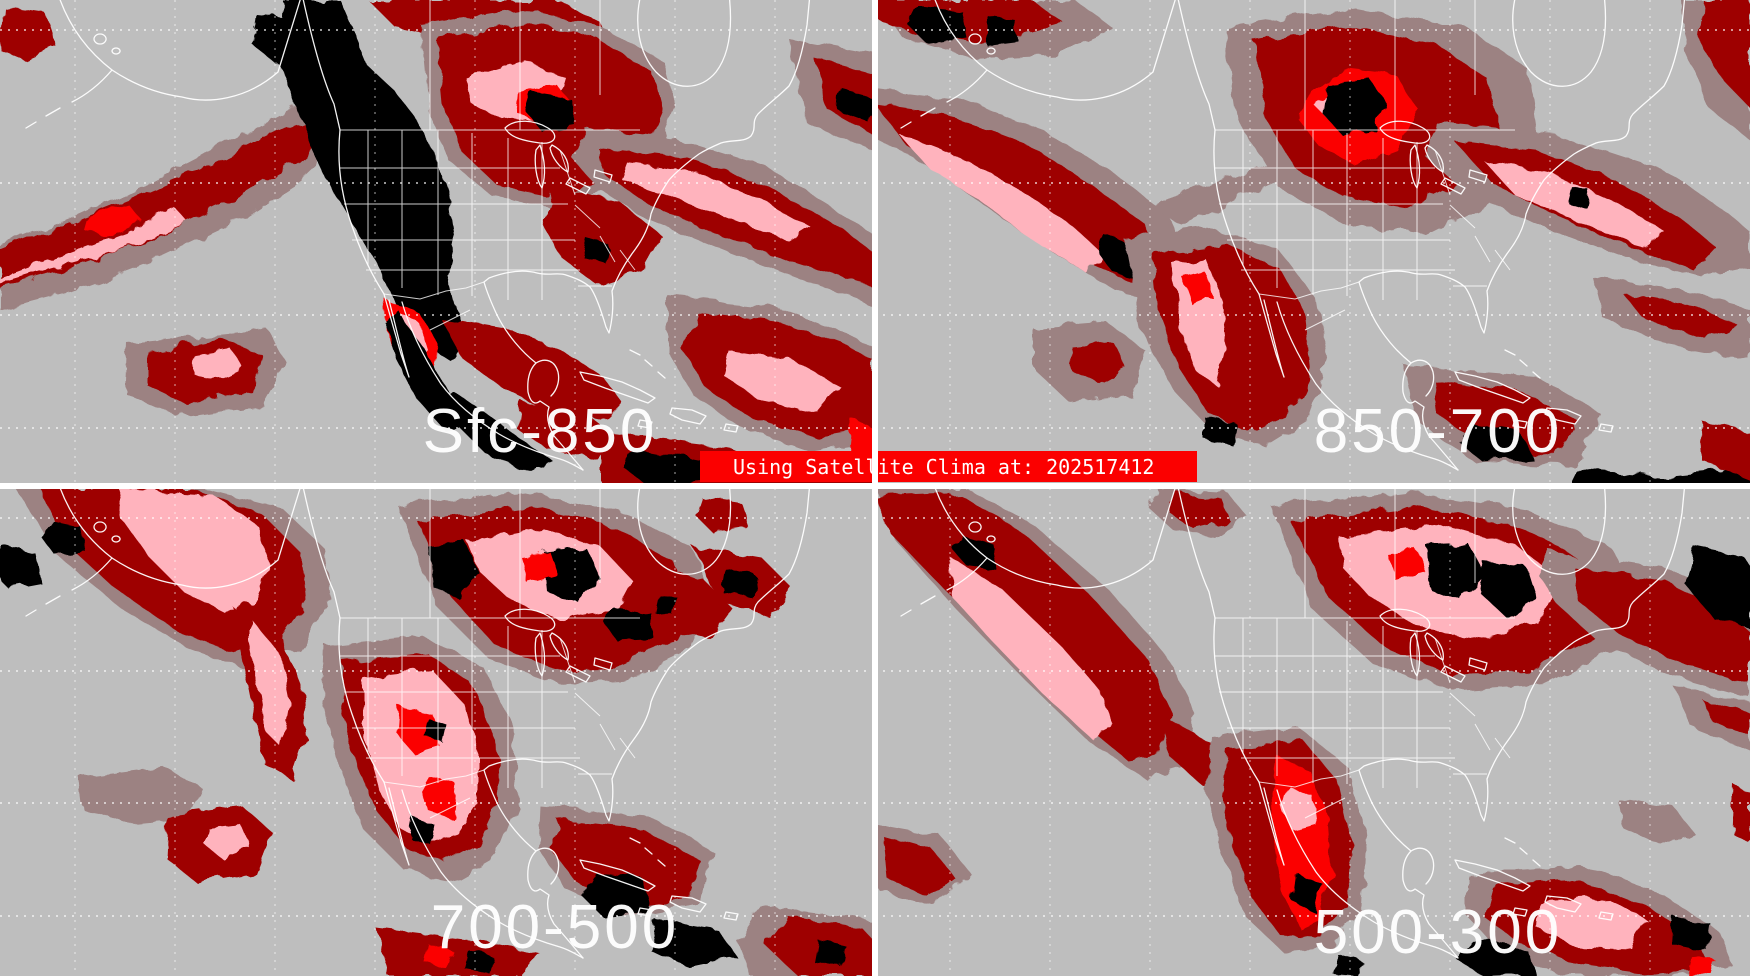 The width and height of the screenshot is (1750, 976). Describe the element at coordinates (1438, 932) in the screenshot. I see `panel-label-500-300: 500-300` at that location.